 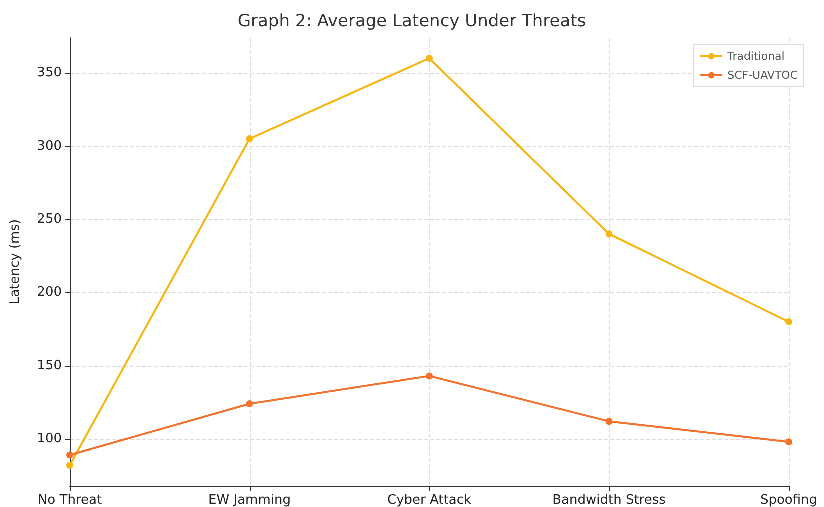 What do you see at coordinates (49, 220) in the screenshot?
I see `y-tick-label: 250` at bounding box center [49, 220].